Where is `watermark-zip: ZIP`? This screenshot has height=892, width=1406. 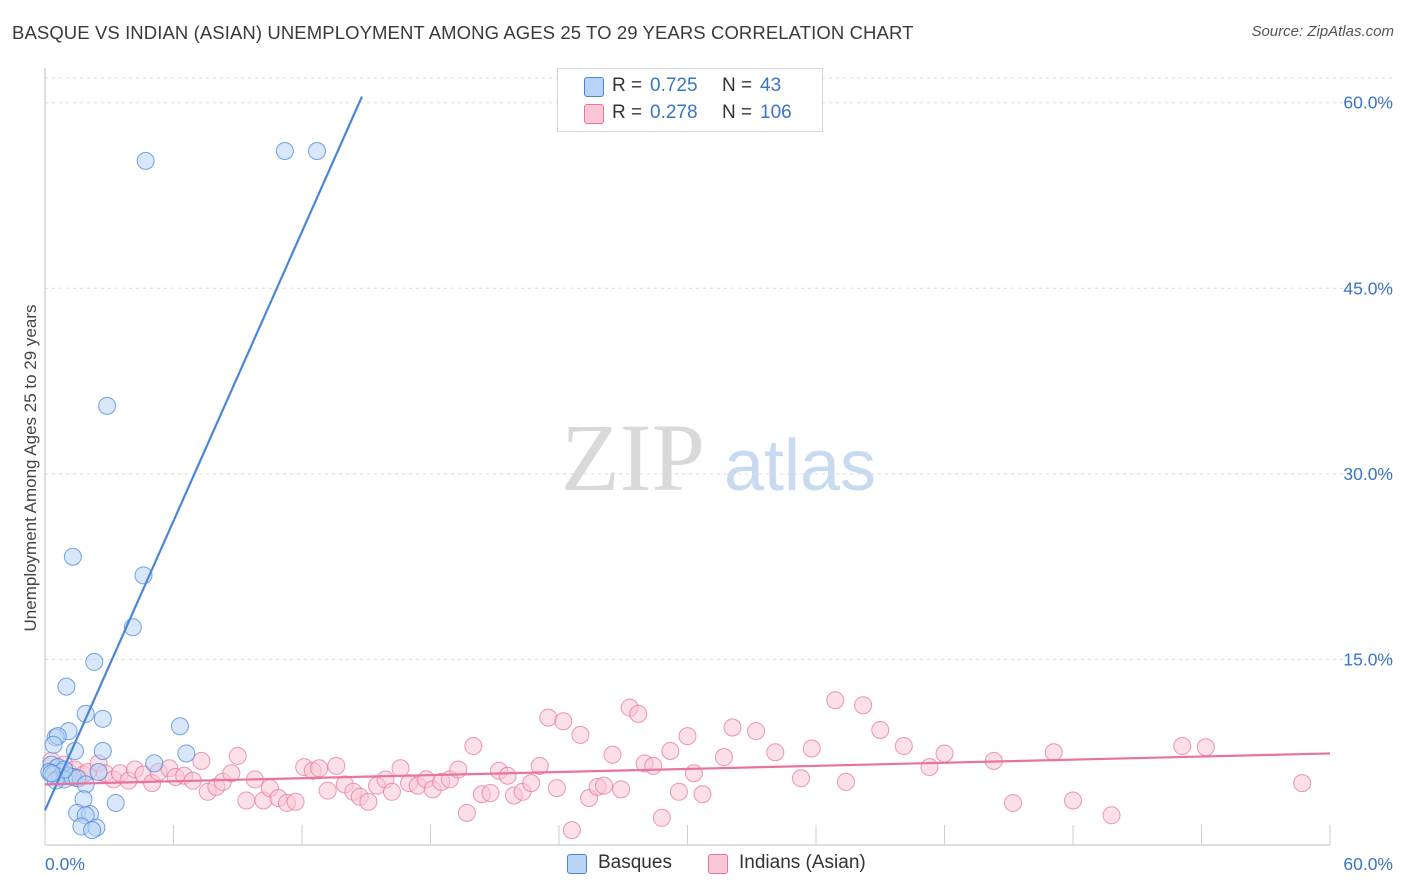 watermark-zip: ZIP is located at coordinates (633, 457).